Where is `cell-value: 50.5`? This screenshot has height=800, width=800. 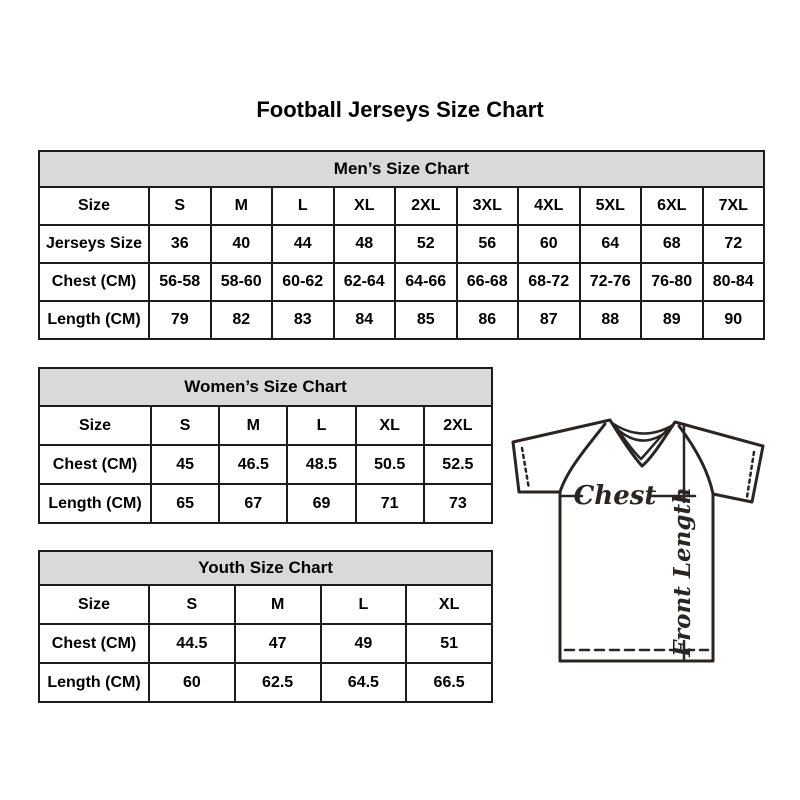
cell-value: 50.5 is located at coordinates (389, 464).